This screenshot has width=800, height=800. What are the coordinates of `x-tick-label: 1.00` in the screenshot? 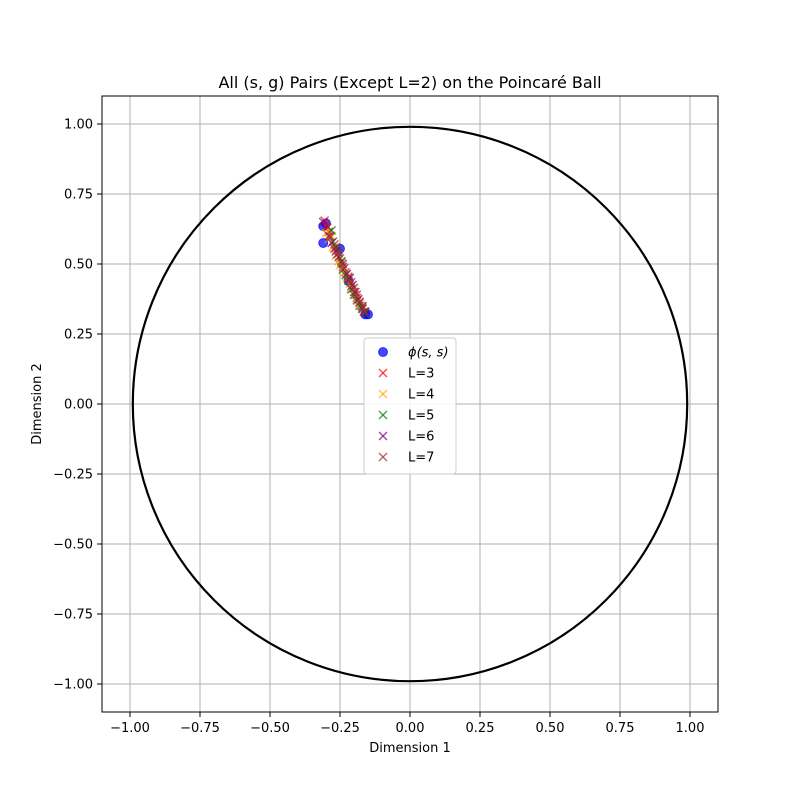 It's located at (690, 728).